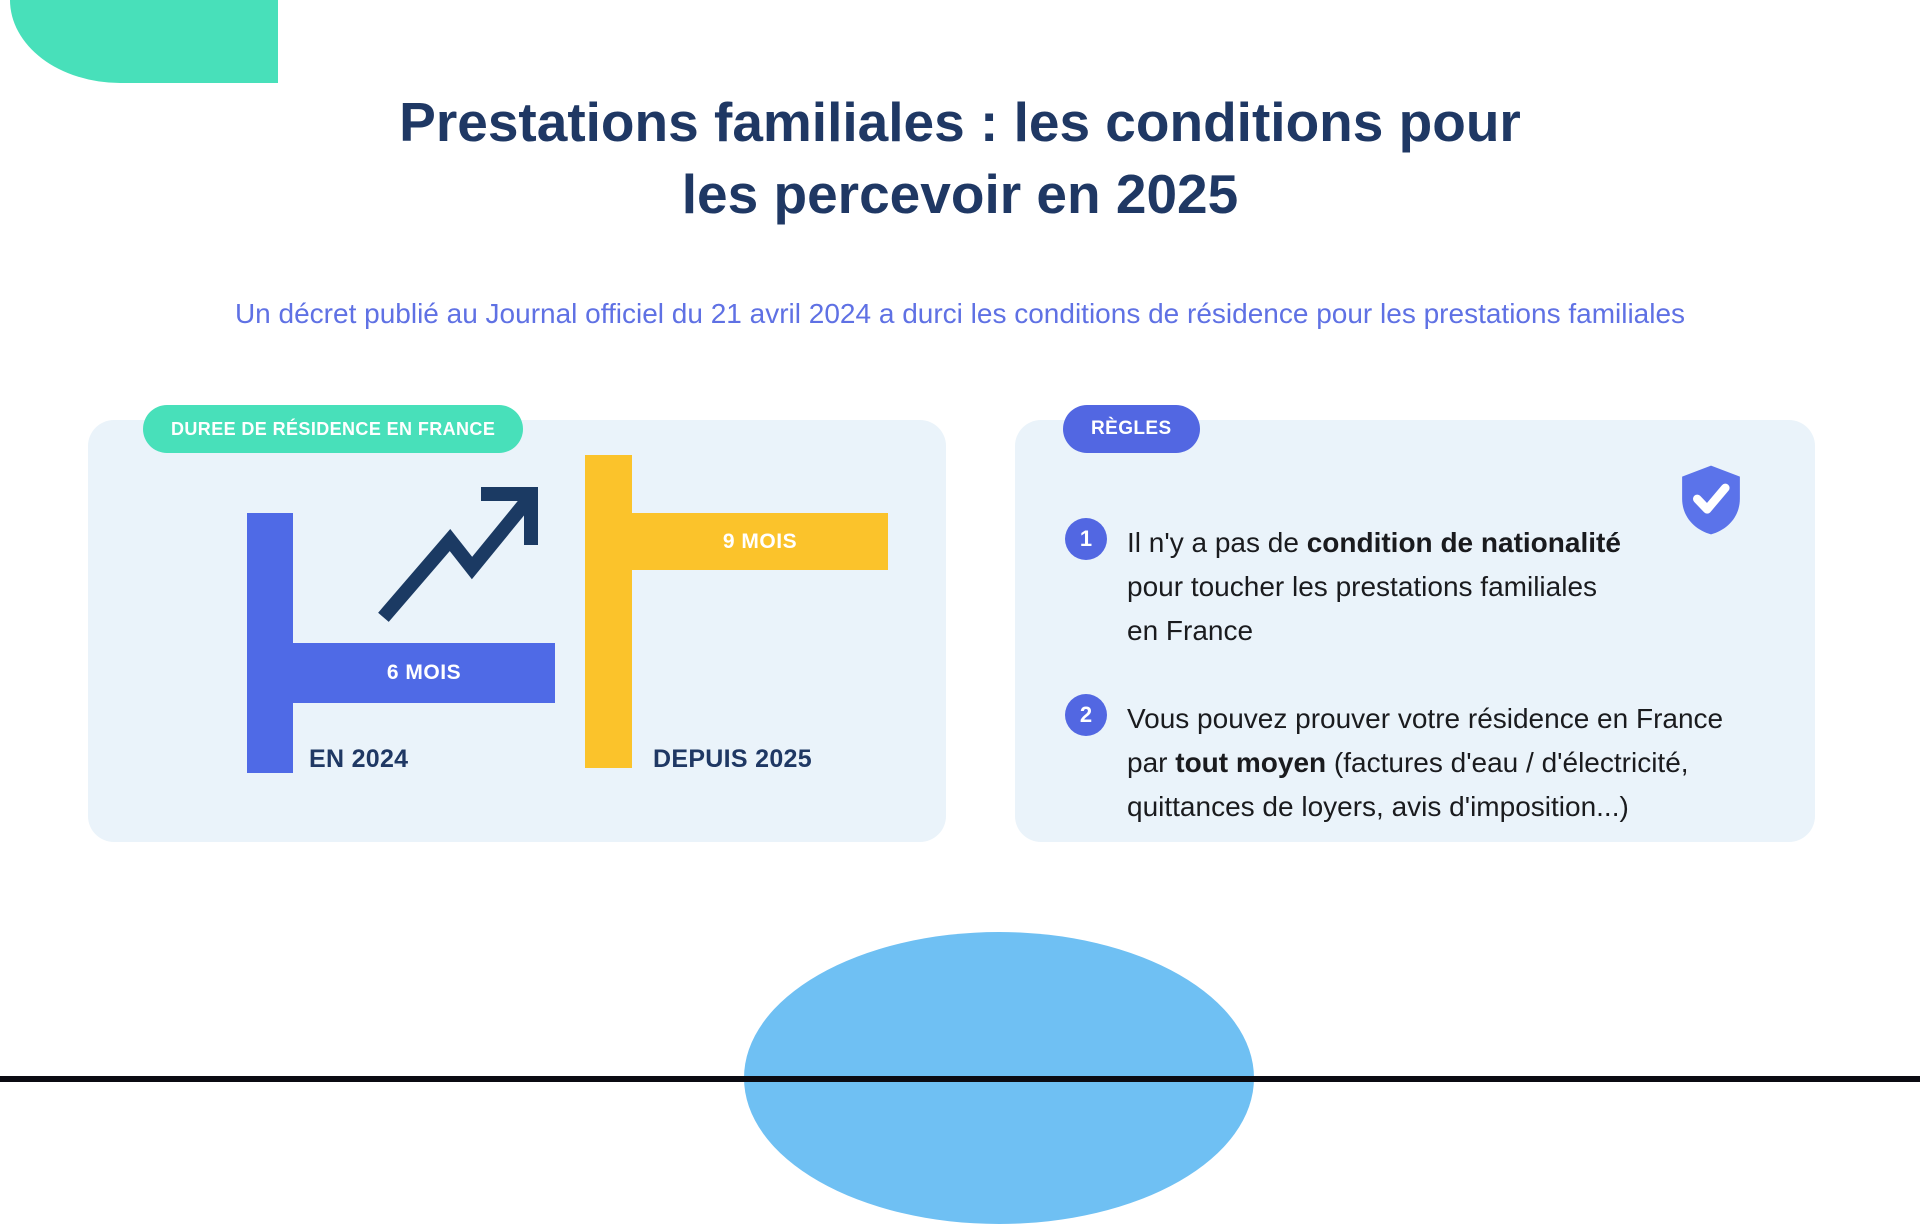 The height and width of the screenshot is (1224, 1920). Describe the element at coordinates (960, 1079) in the screenshot. I see `bottom-edge-bar` at that location.